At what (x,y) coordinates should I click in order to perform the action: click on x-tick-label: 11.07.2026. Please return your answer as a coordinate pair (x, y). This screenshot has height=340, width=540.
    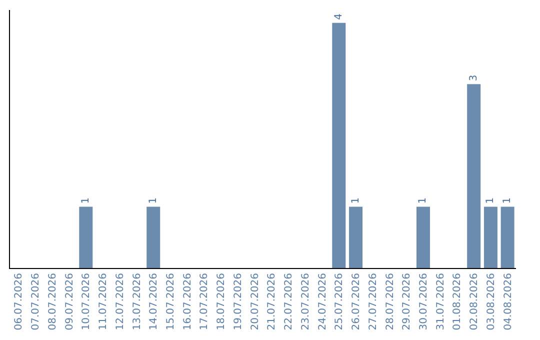
    Looking at the image, I should click on (104, 301).